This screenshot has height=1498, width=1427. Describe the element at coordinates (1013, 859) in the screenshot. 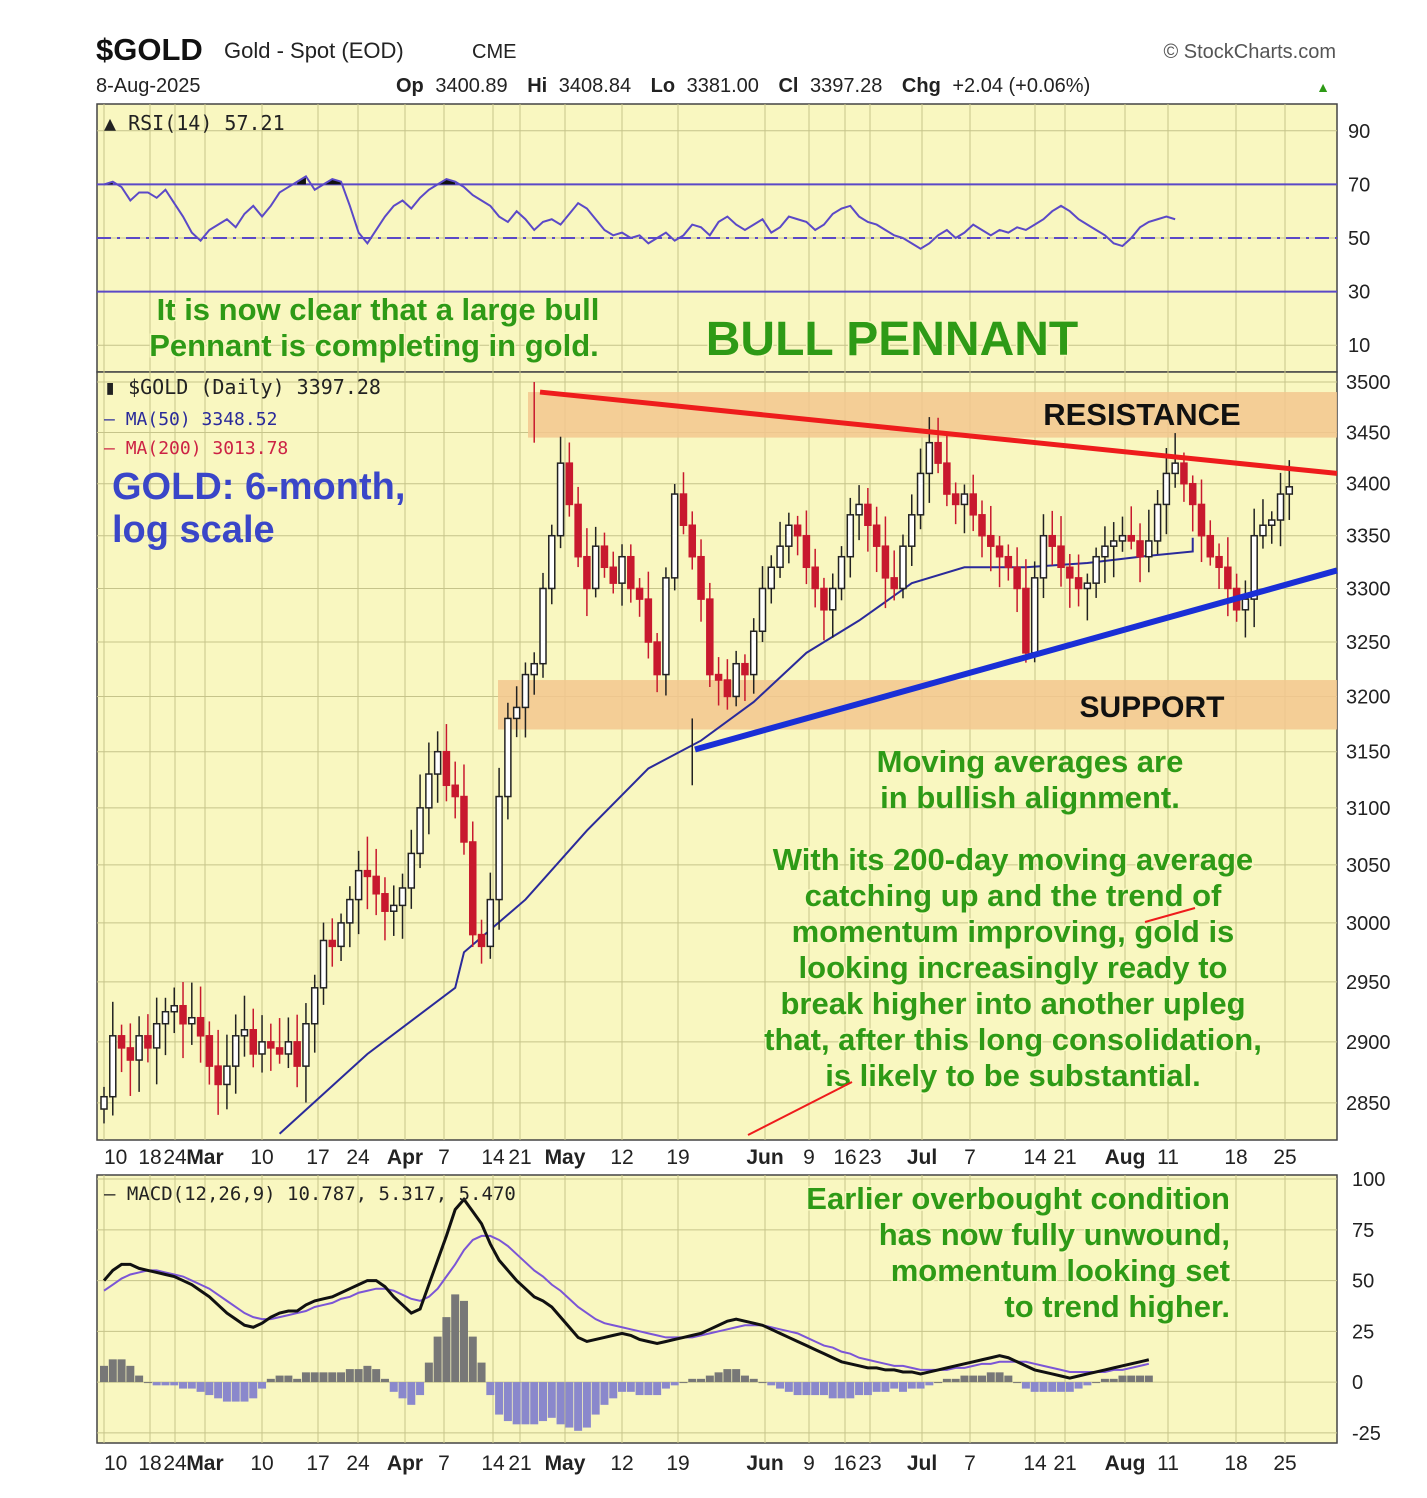

I see `momentum-note-line: With its 200-day moving average` at that location.